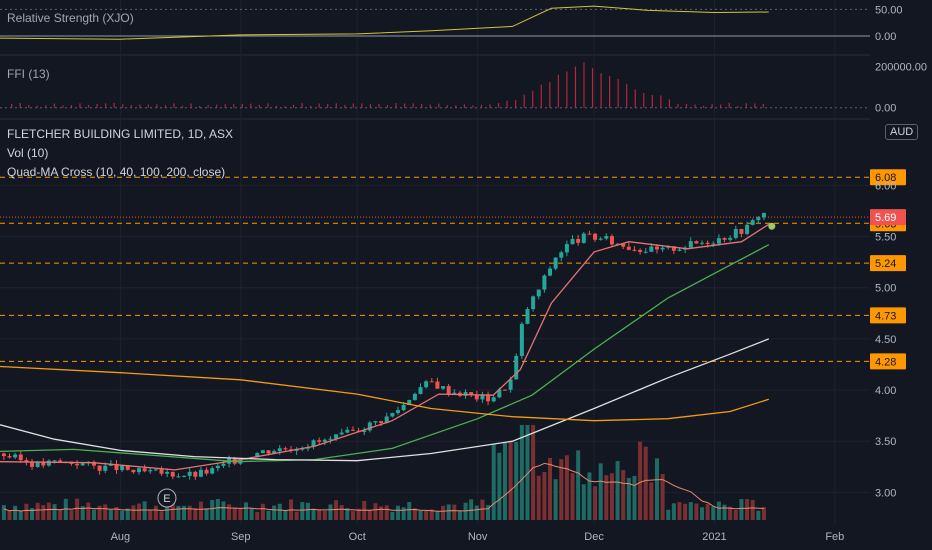 The image size is (932, 550). Describe the element at coordinates (121, 537) in the screenshot. I see `x-tick-label: Aug` at that location.